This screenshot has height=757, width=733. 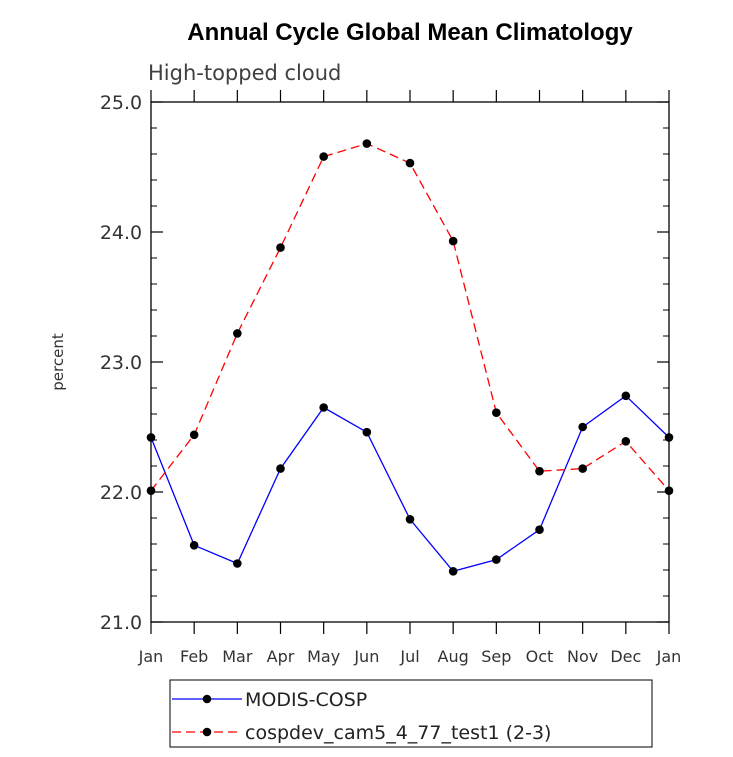 I want to click on y-tick-labels: 21.0 22.0 23.0 24.0 25.0, so click(x=121, y=363).